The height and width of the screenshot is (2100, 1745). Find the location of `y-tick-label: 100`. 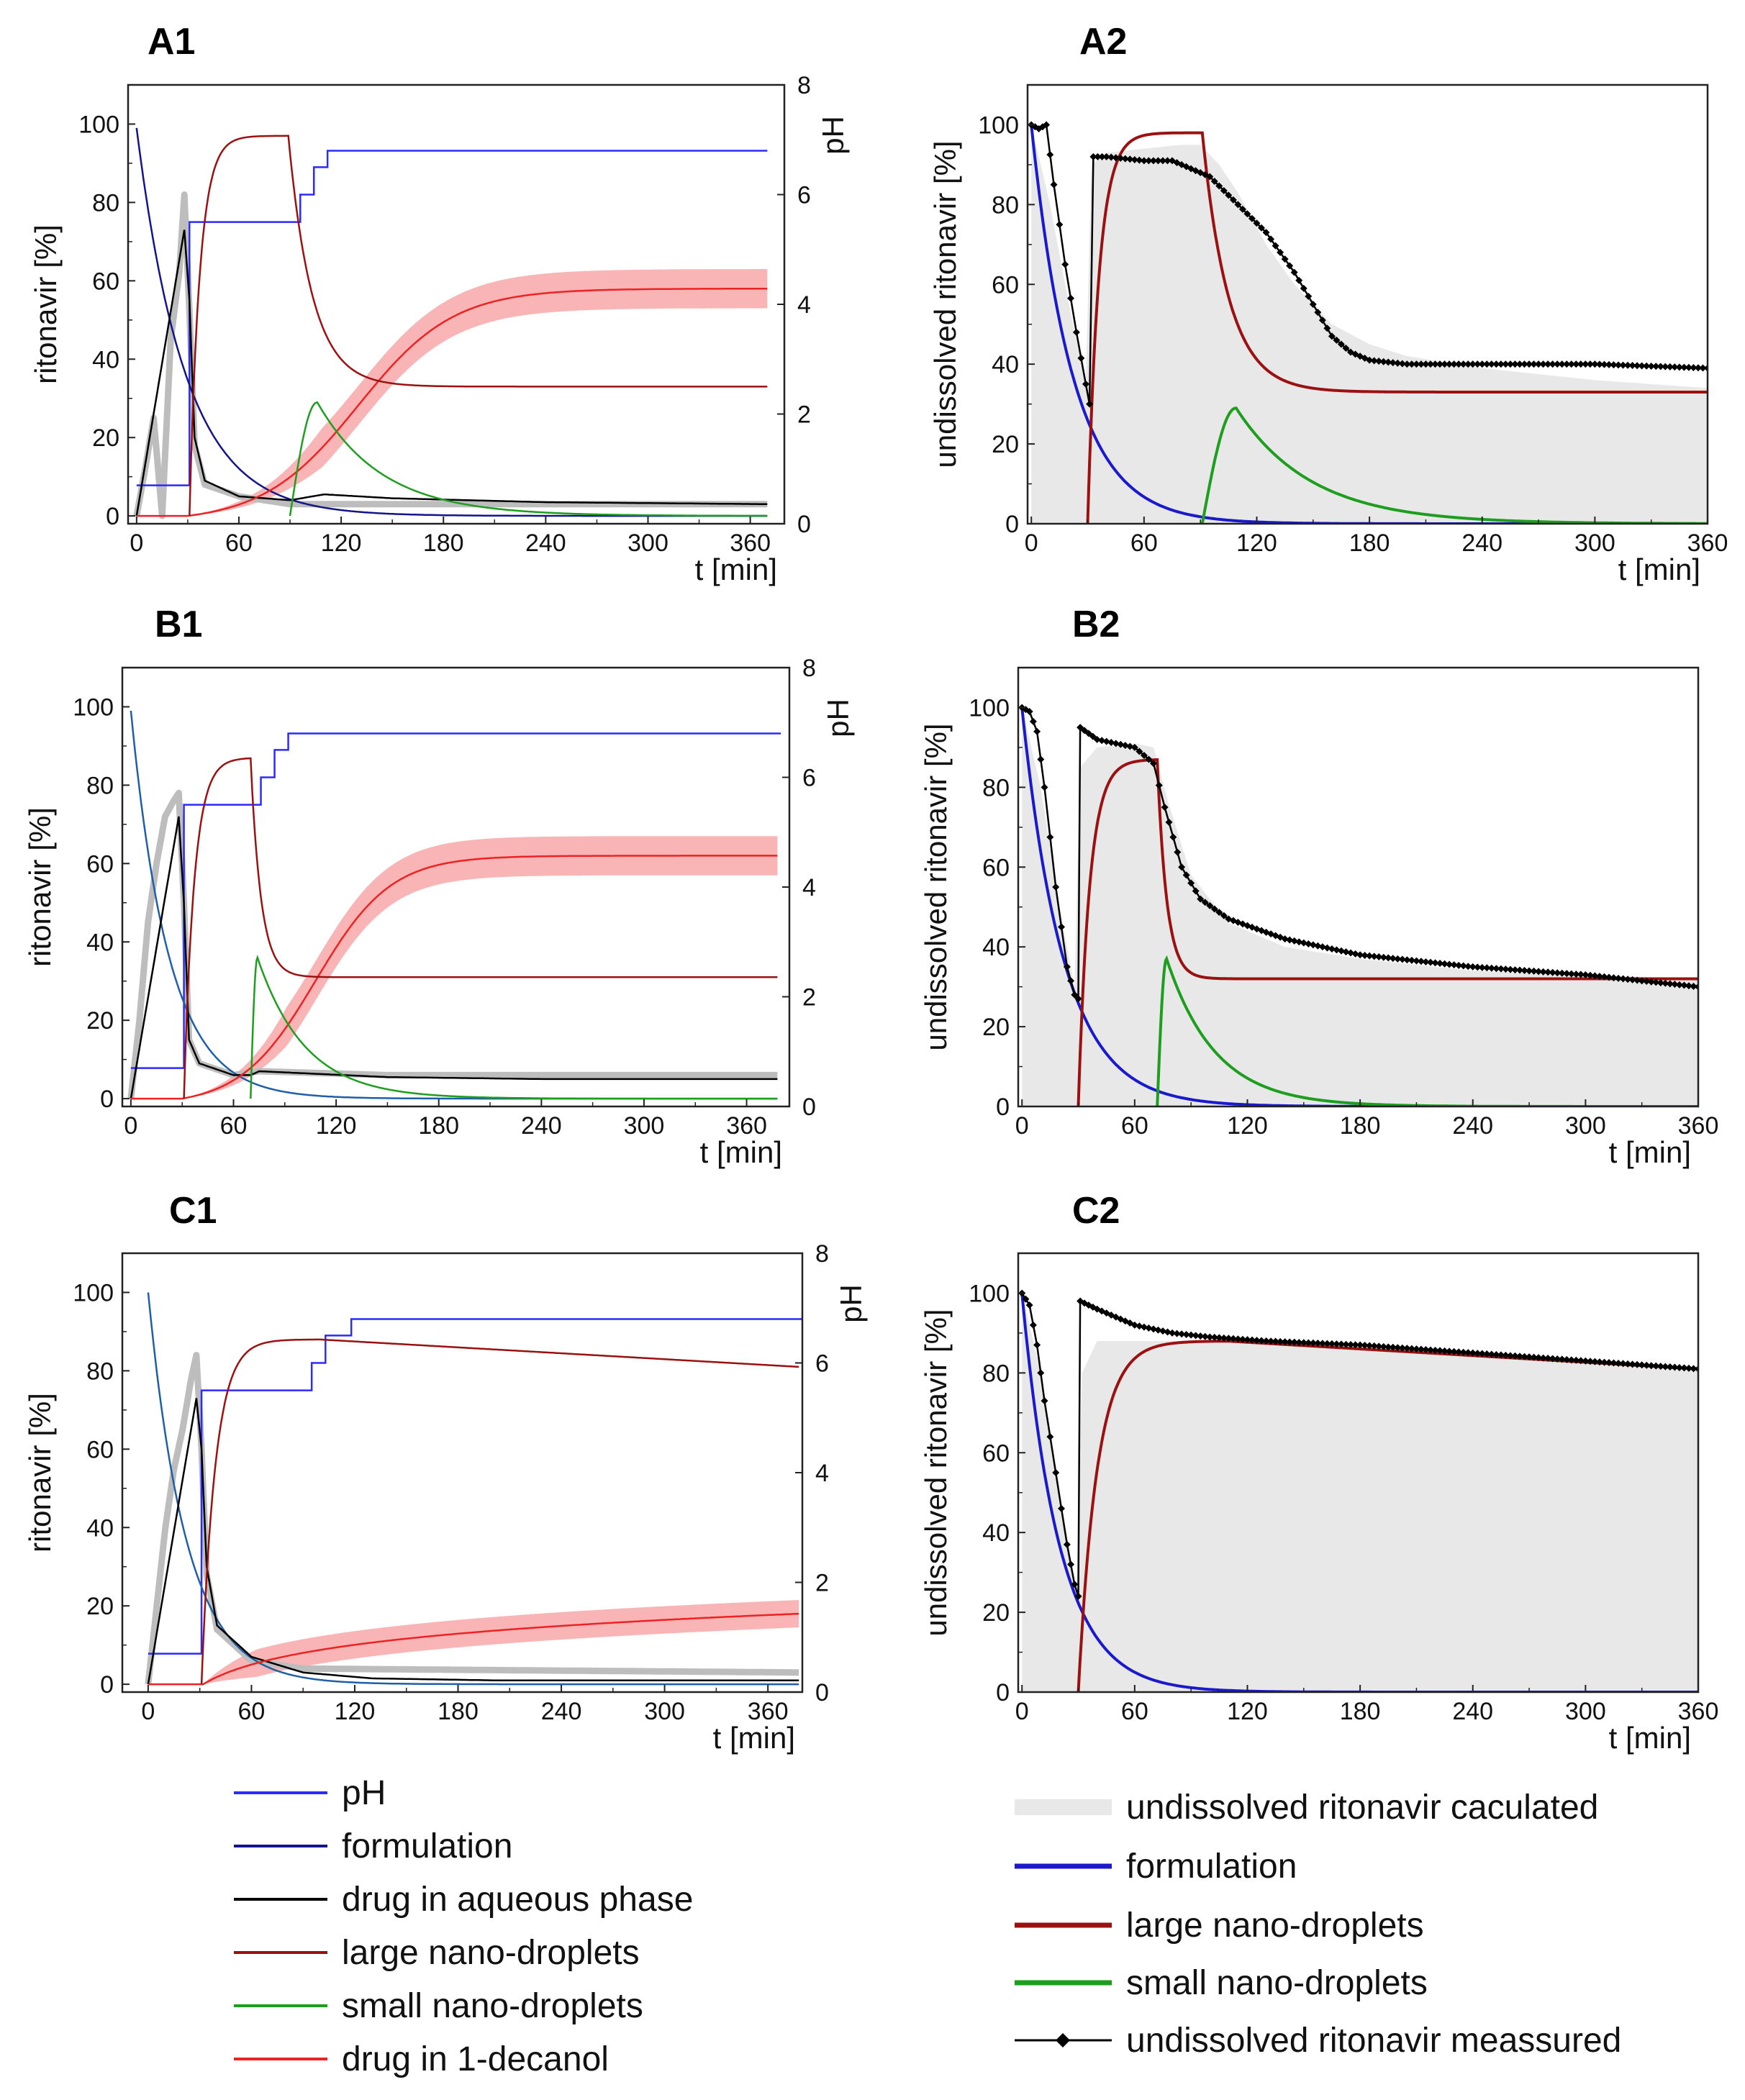

y-tick-label: 100 is located at coordinates (98, 124).